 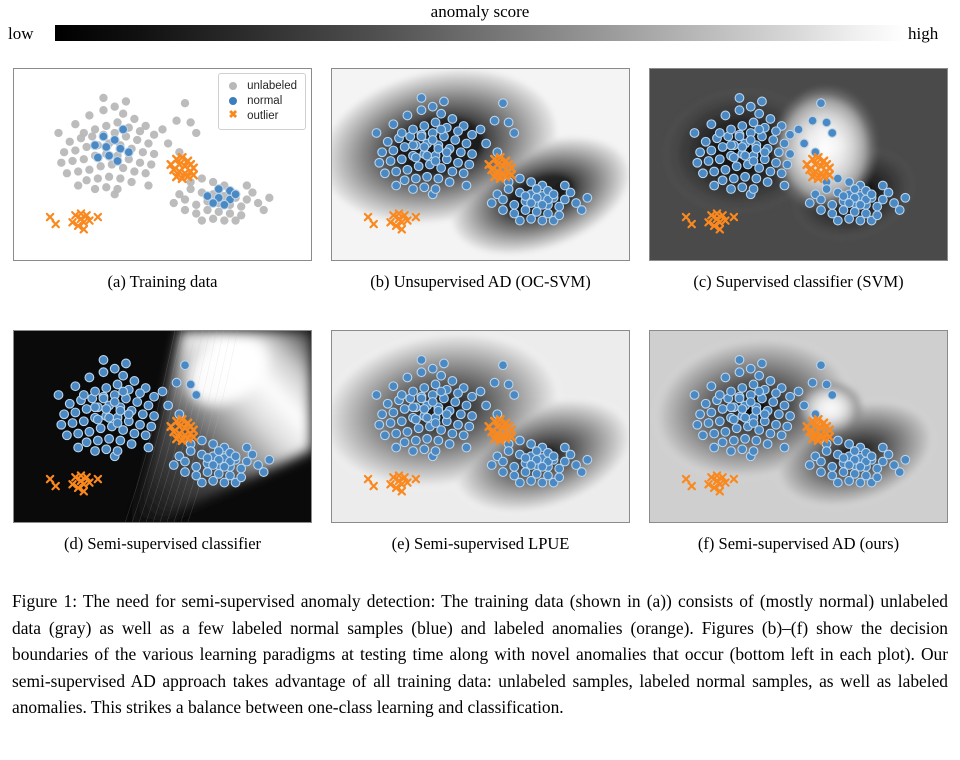 What do you see at coordinates (21, 33) in the screenshot?
I see `colorbar-low-label: low` at bounding box center [21, 33].